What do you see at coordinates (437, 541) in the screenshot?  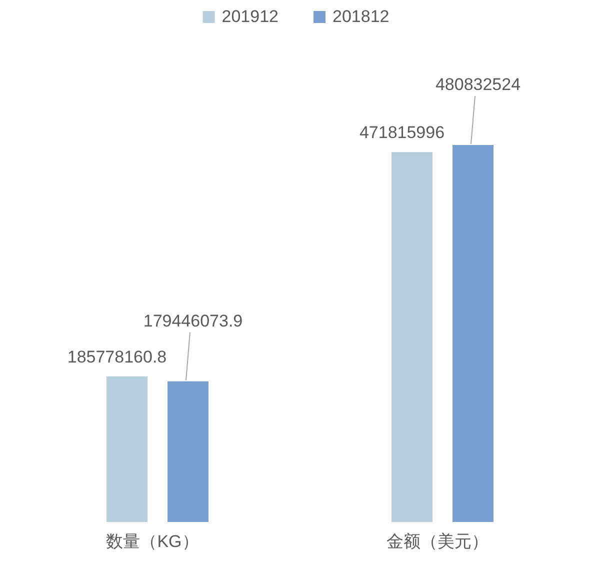 I see `x-tick-label: 金额（美元）` at bounding box center [437, 541].